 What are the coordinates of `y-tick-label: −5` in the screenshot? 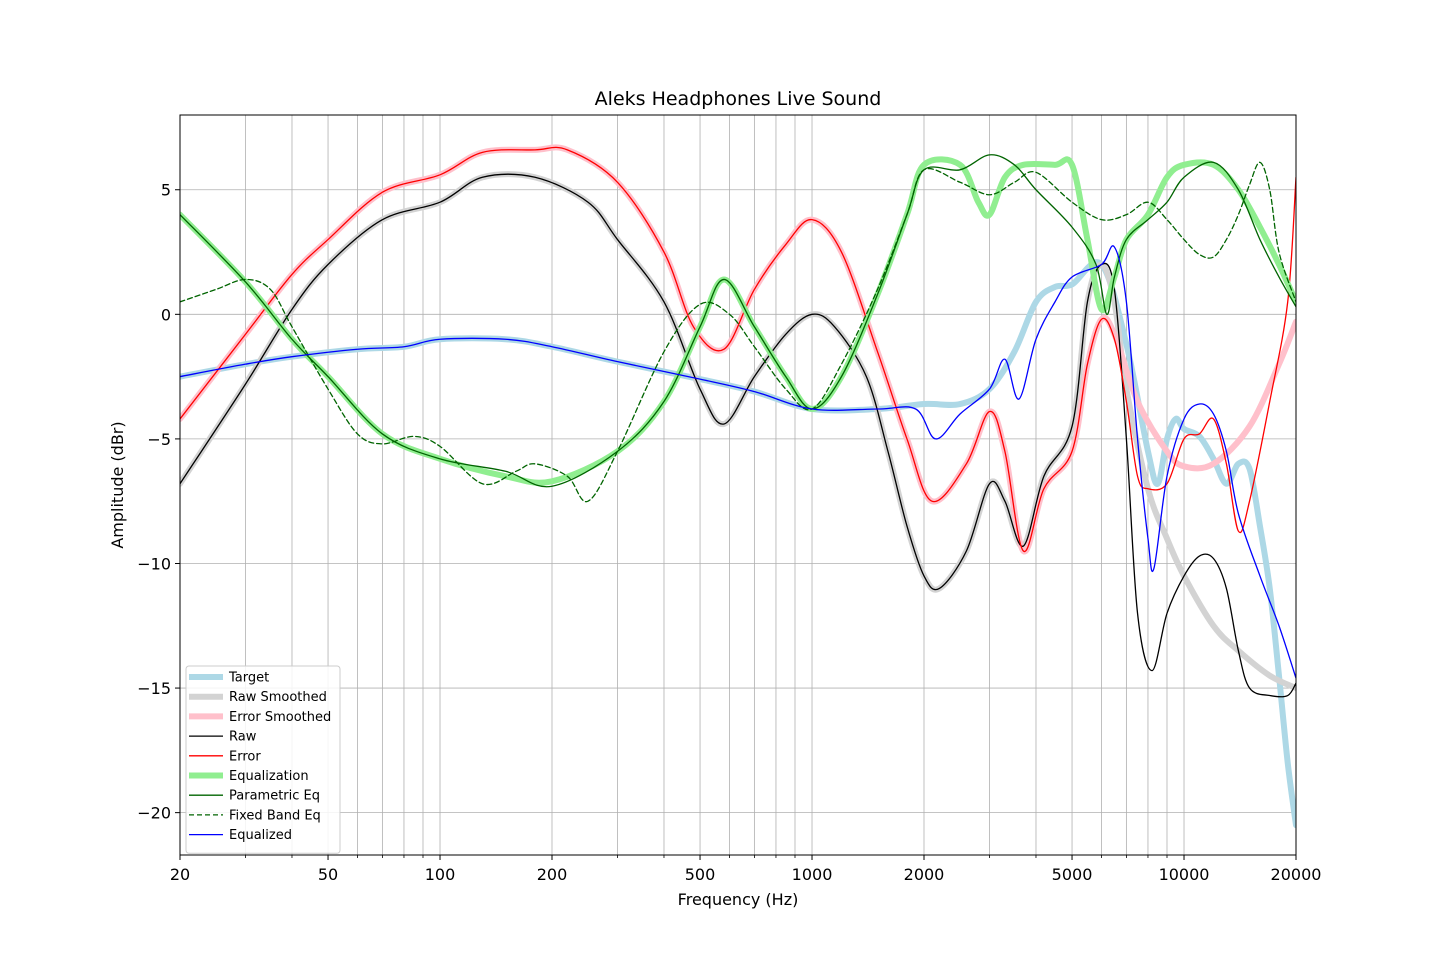 It's located at (159, 439).